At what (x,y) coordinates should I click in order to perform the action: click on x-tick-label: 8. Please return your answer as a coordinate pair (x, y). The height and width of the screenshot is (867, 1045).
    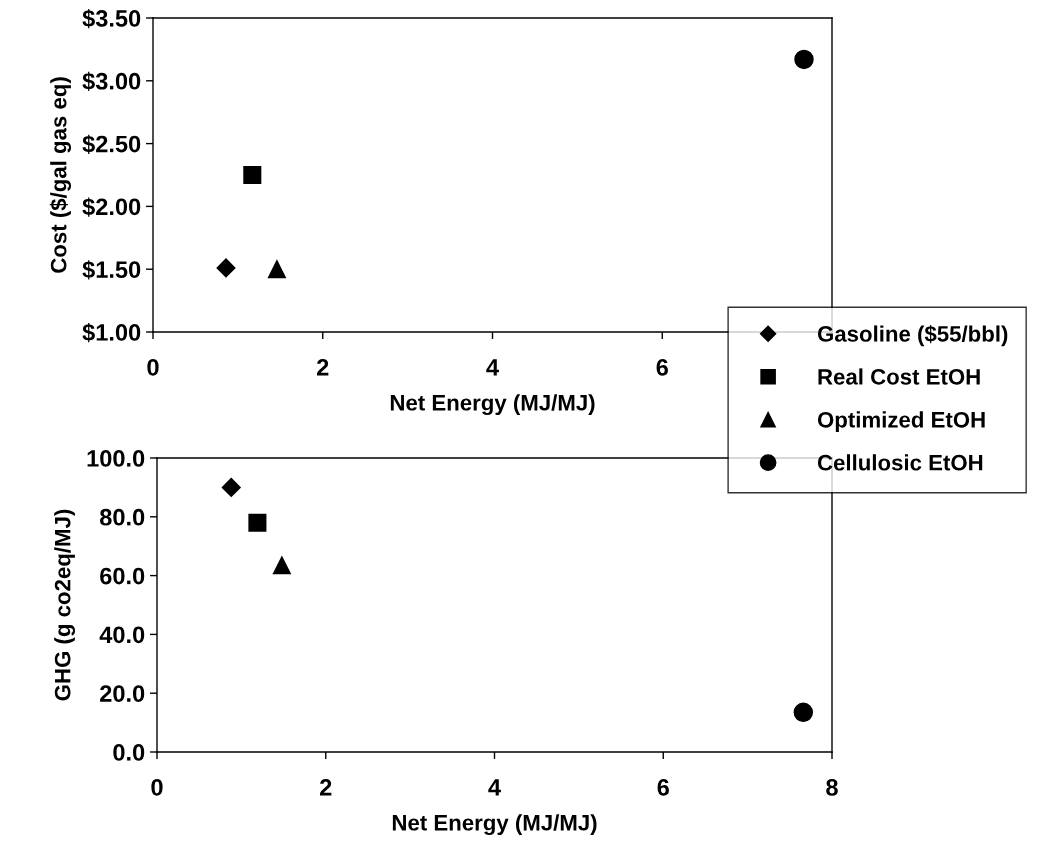
    Looking at the image, I should click on (832, 787).